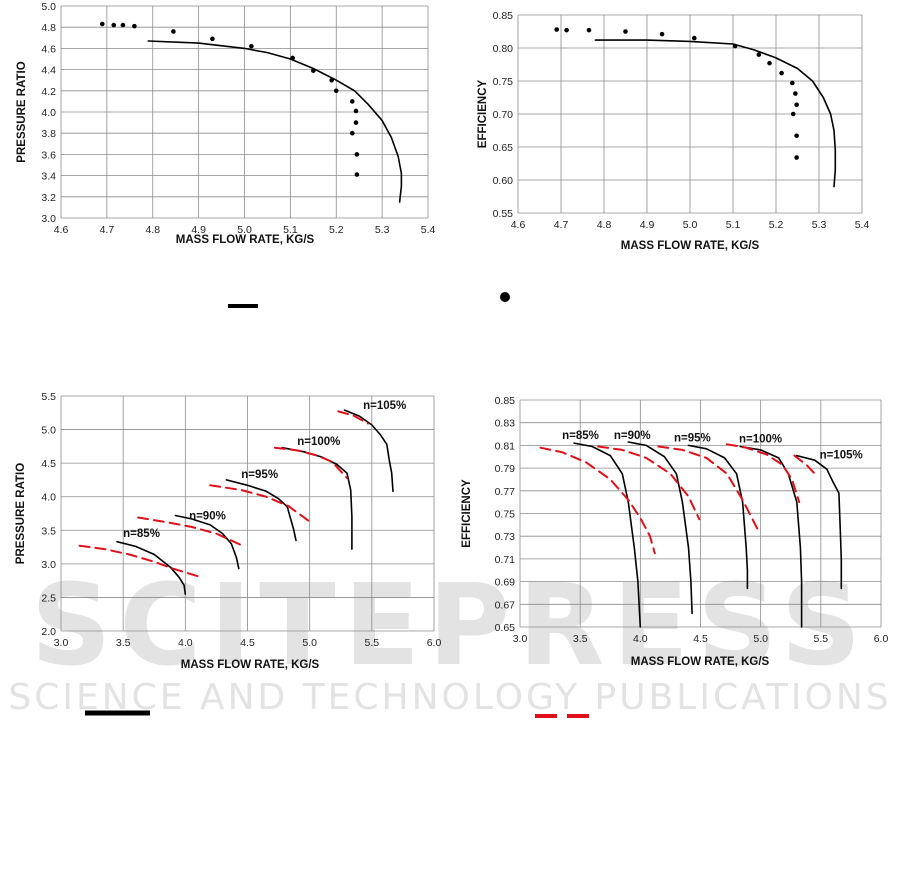 This screenshot has height=886, width=901. Describe the element at coordinates (561, 225) in the screenshot. I see `x-tick-label: 4.7` at that location.